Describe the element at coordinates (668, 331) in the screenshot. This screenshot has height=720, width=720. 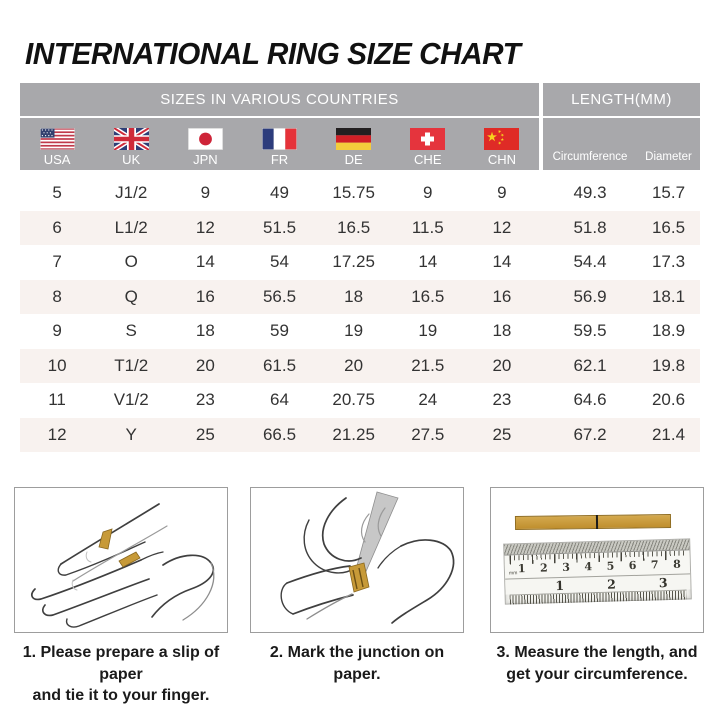
I see `cell-diameter: 18.9` at that location.